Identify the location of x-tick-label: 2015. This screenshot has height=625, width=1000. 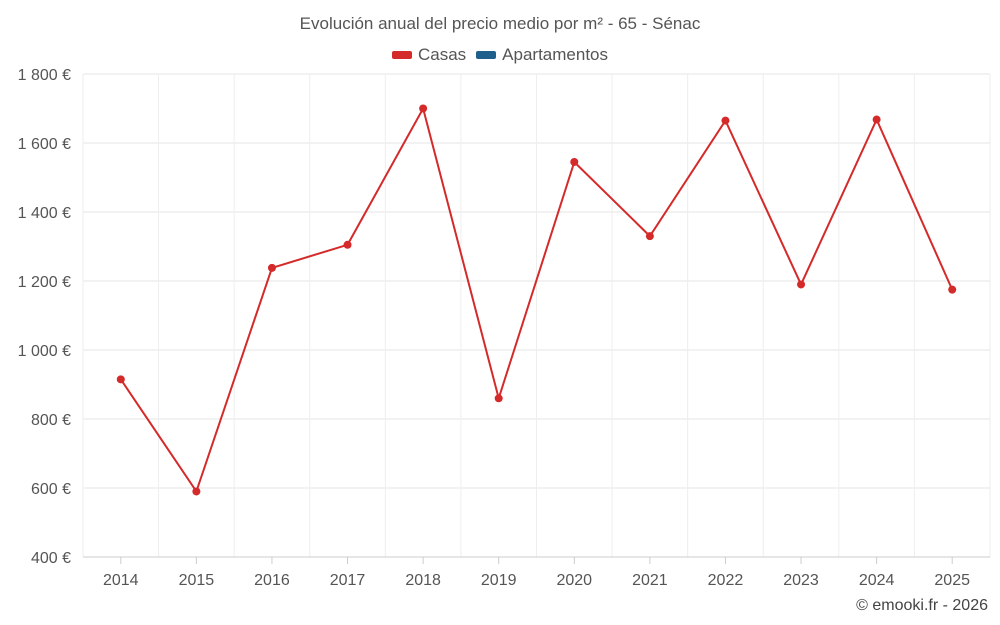
(197, 580).